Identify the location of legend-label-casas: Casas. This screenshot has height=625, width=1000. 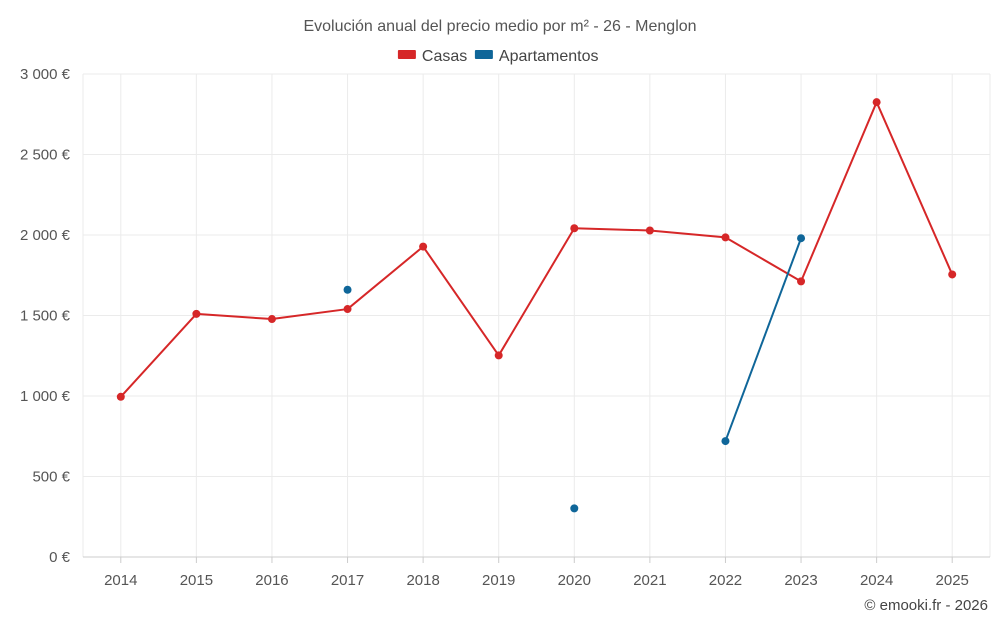
(444, 56).